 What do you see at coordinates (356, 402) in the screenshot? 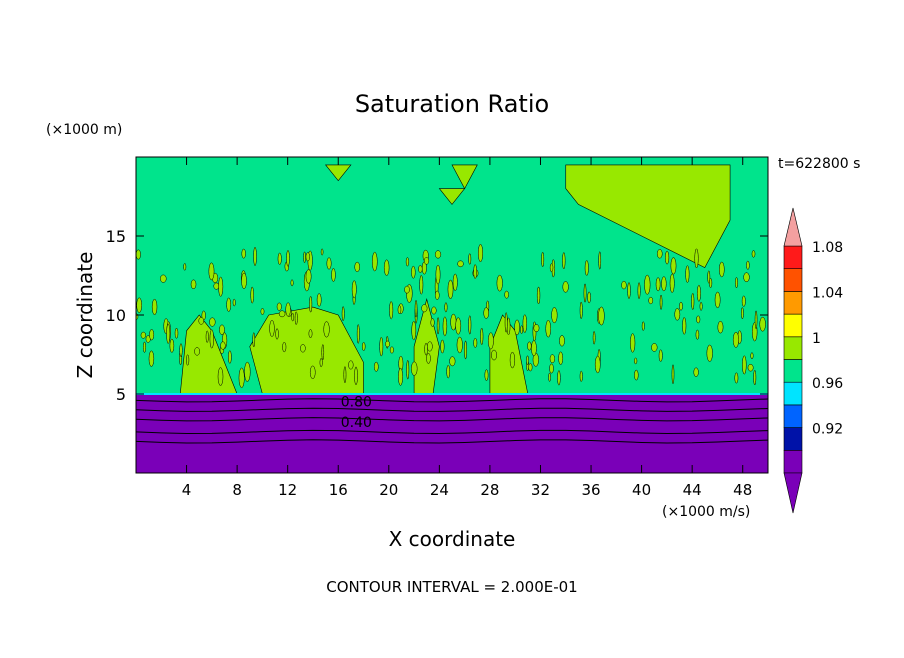
I see `contour-label: 0.80` at bounding box center [356, 402].